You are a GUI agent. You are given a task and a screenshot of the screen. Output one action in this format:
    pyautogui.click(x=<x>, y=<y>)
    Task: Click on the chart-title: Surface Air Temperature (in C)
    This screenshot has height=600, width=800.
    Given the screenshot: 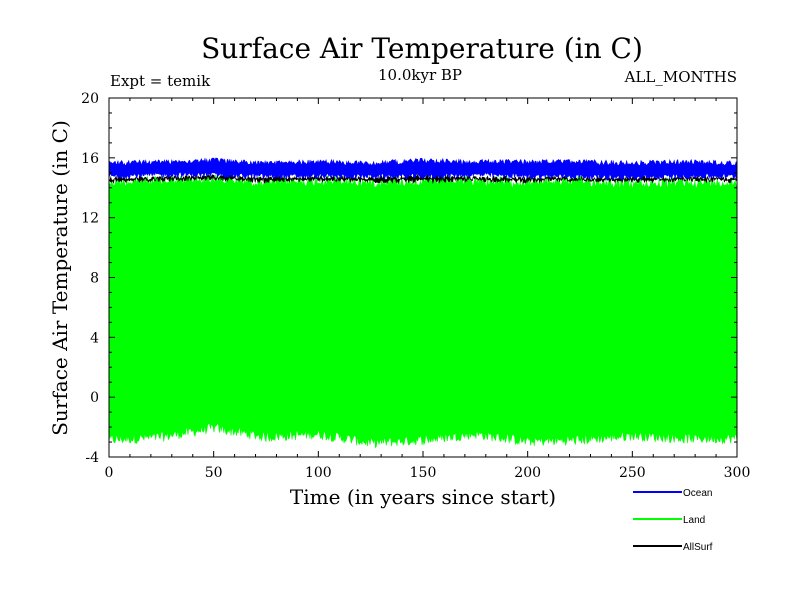 What is the action you would take?
    pyautogui.click(x=422, y=48)
    